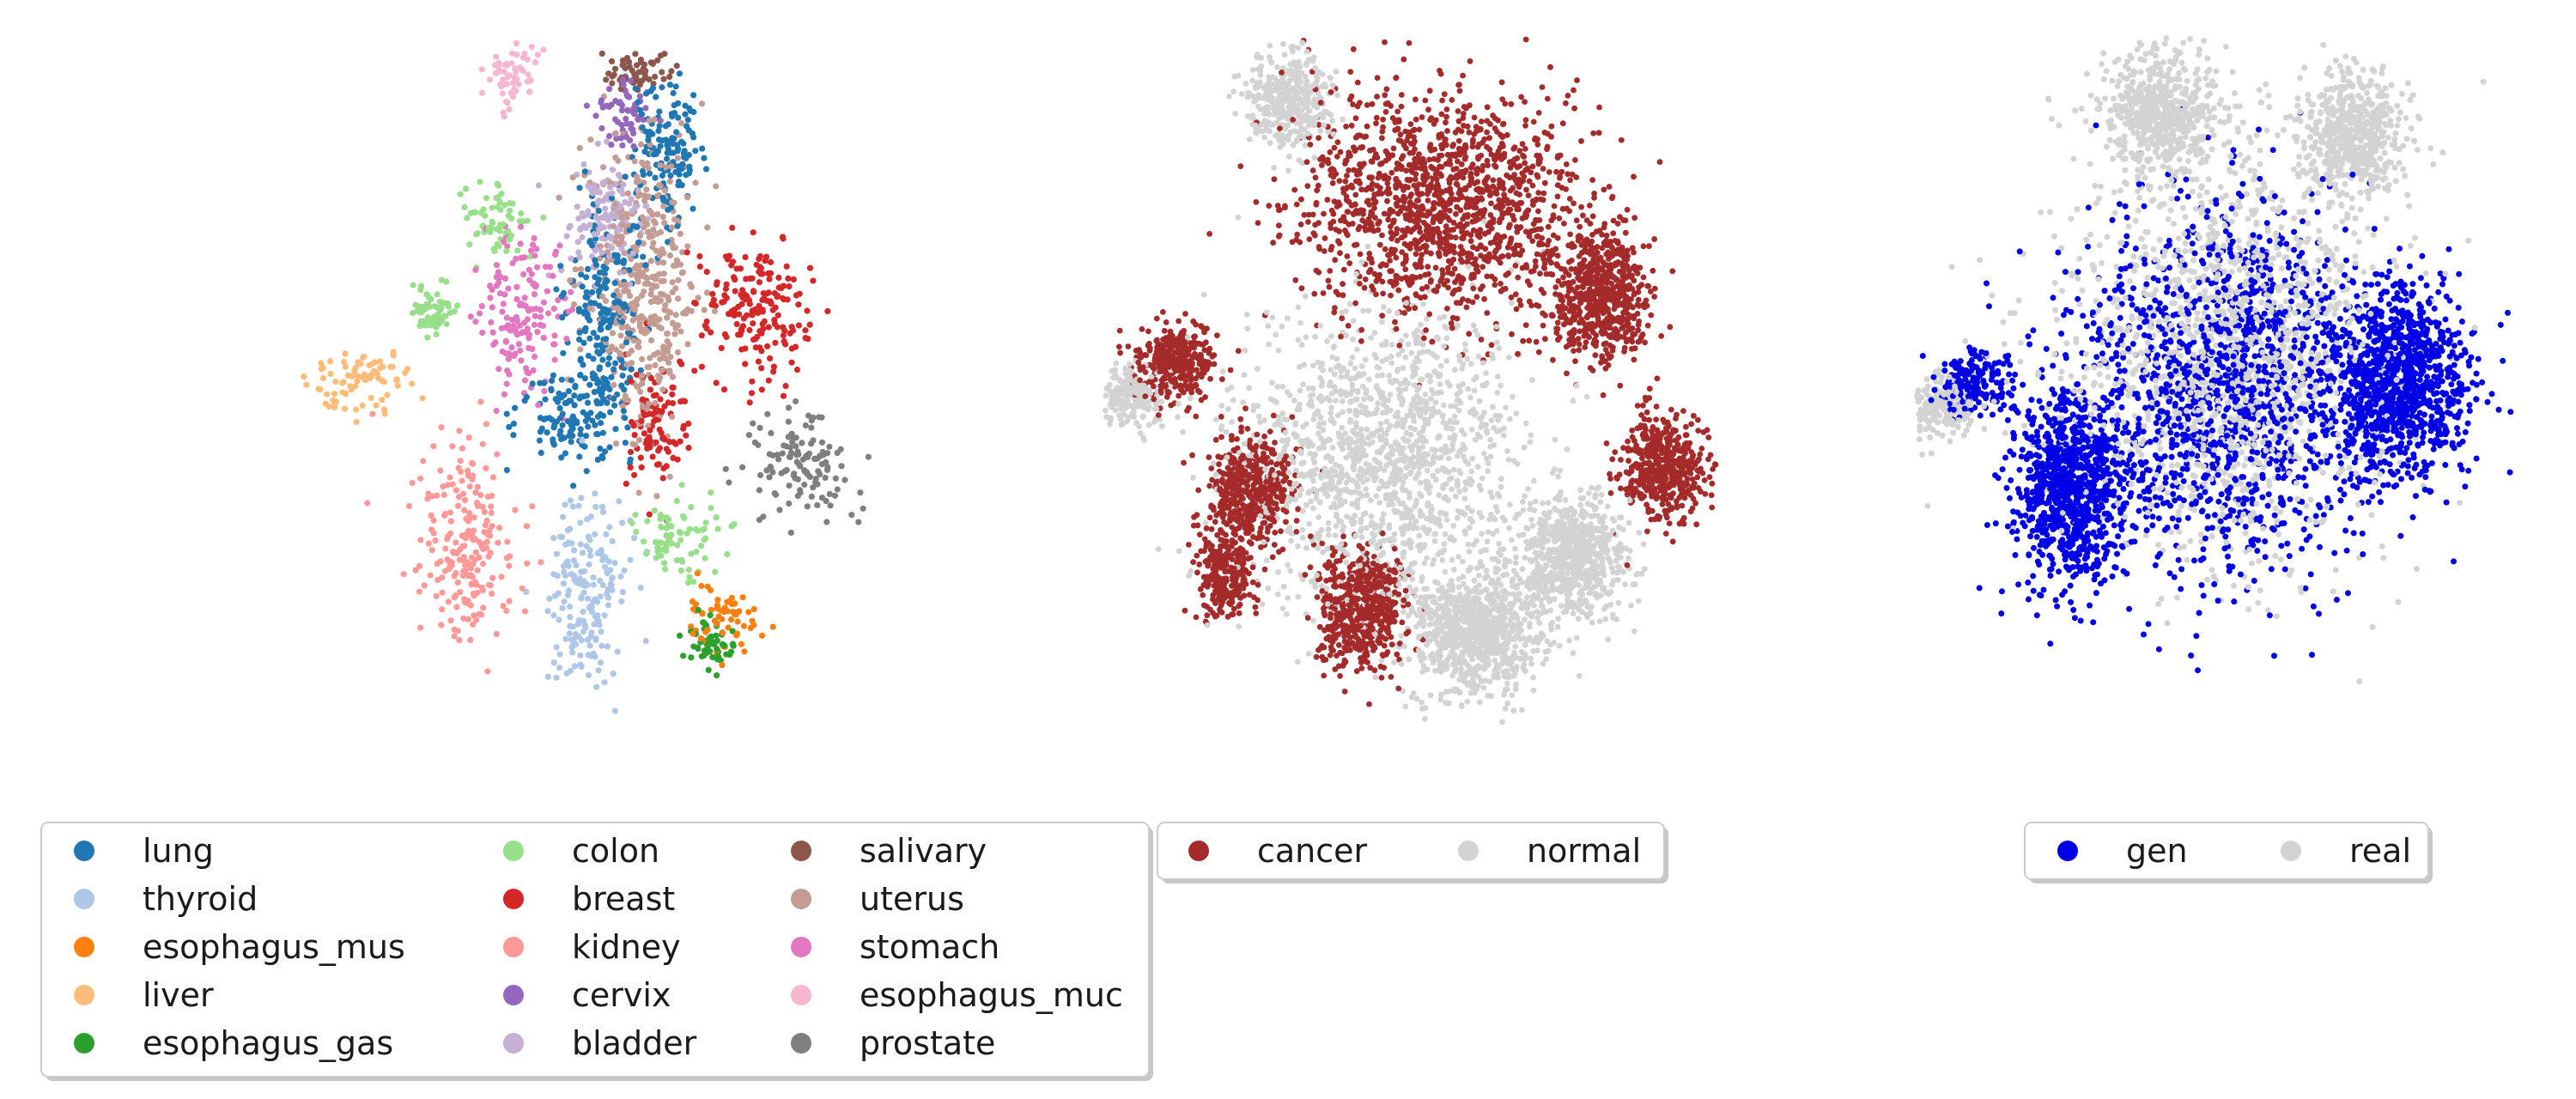 The image size is (2576, 1099). I want to click on scatter-point-salivary, so click(601, 53).